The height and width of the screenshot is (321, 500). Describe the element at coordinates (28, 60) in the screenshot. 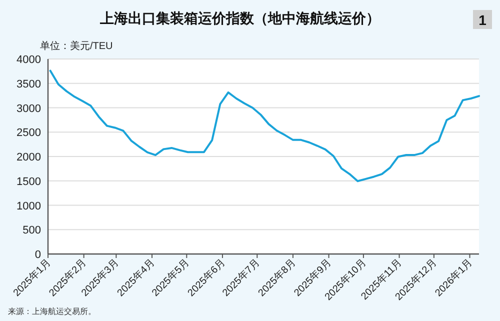

I see `y-tick-label: 4000` at that location.